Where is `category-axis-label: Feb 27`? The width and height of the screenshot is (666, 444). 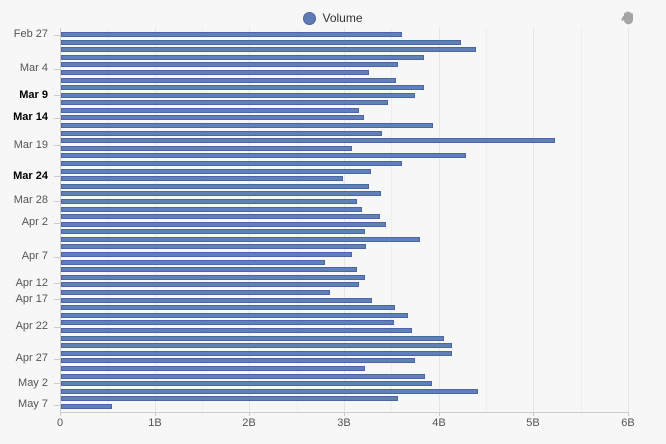 category-axis-label: Feb 27 is located at coordinates (30, 34).